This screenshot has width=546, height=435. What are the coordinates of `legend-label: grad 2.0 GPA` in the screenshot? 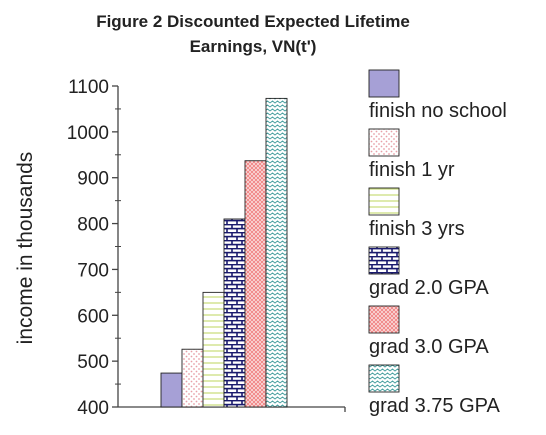 It's located at (429, 288).